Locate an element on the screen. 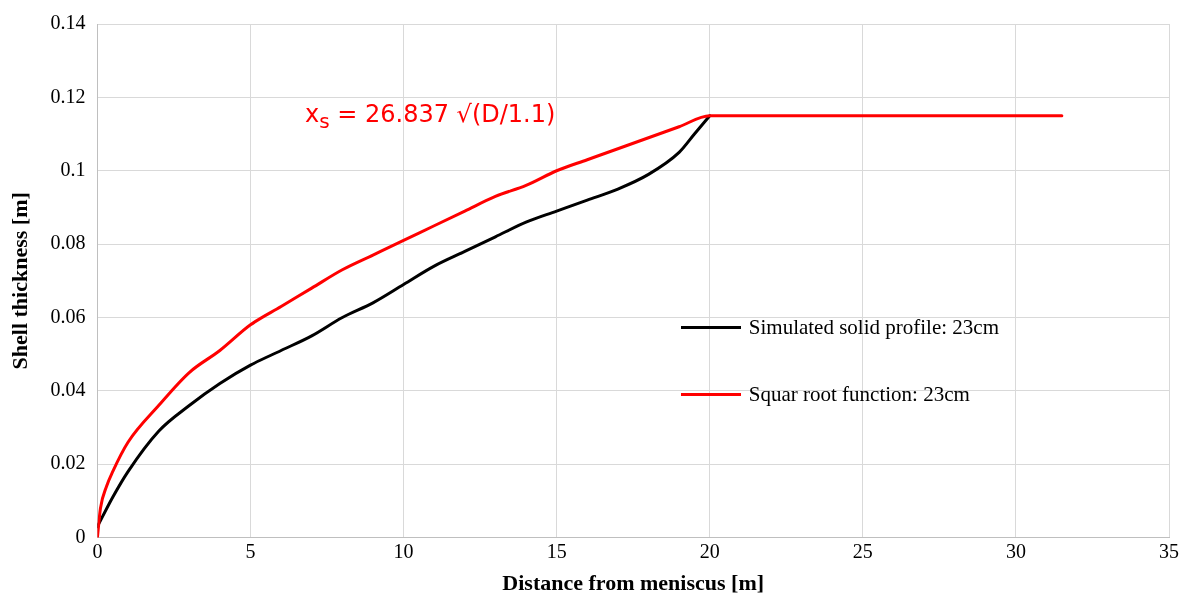  y-tick-label: 0.1 is located at coordinates (73, 168).